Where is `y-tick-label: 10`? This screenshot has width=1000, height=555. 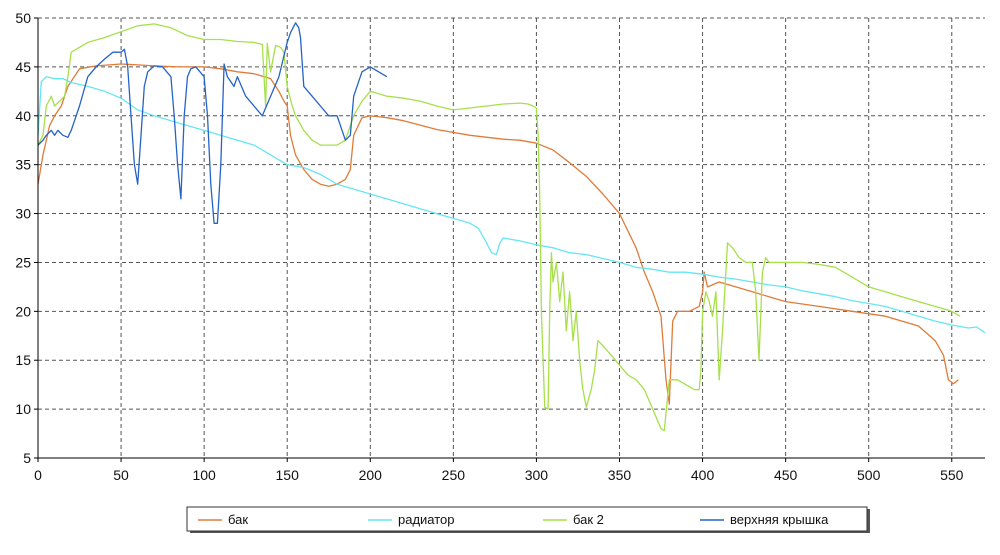 y-tick-label: 10 is located at coordinates (23, 409).